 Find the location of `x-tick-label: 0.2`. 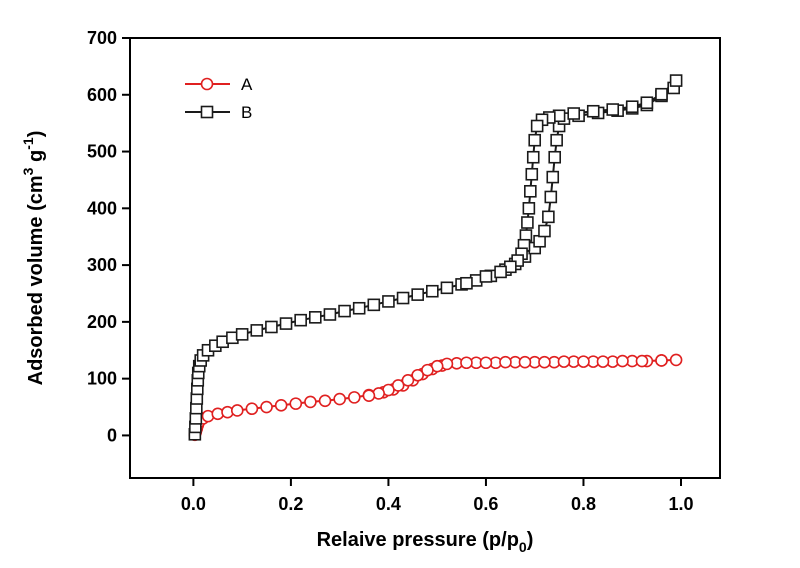

x-tick-label: 0.2 is located at coordinates (290, 504).